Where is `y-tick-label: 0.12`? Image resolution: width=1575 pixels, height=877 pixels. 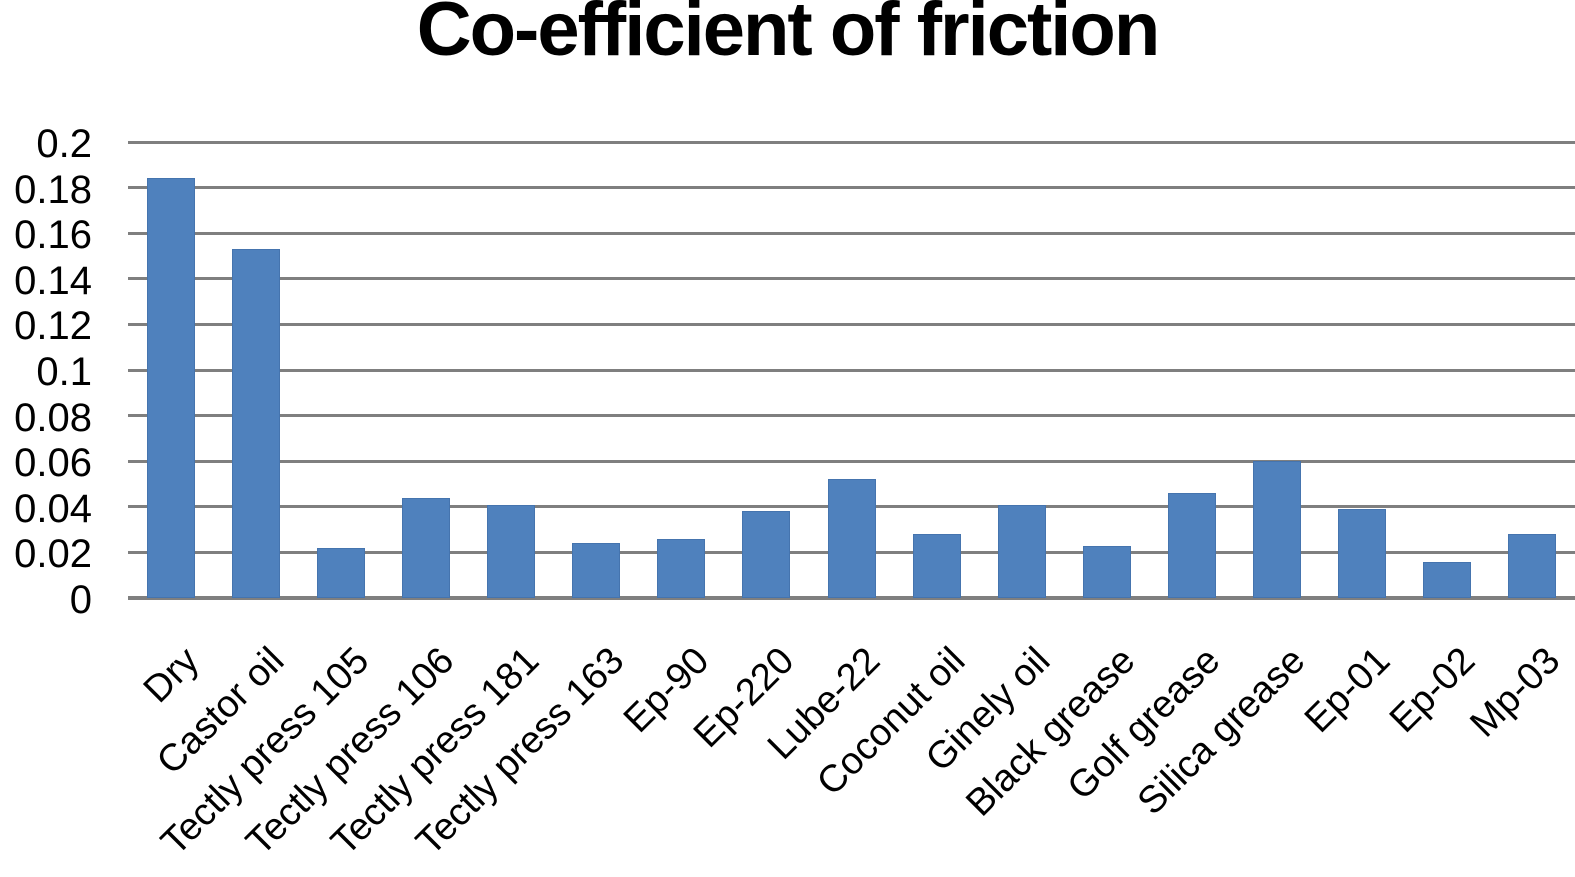 y-tick-label: 0.12 is located at coordinates (53, 326).